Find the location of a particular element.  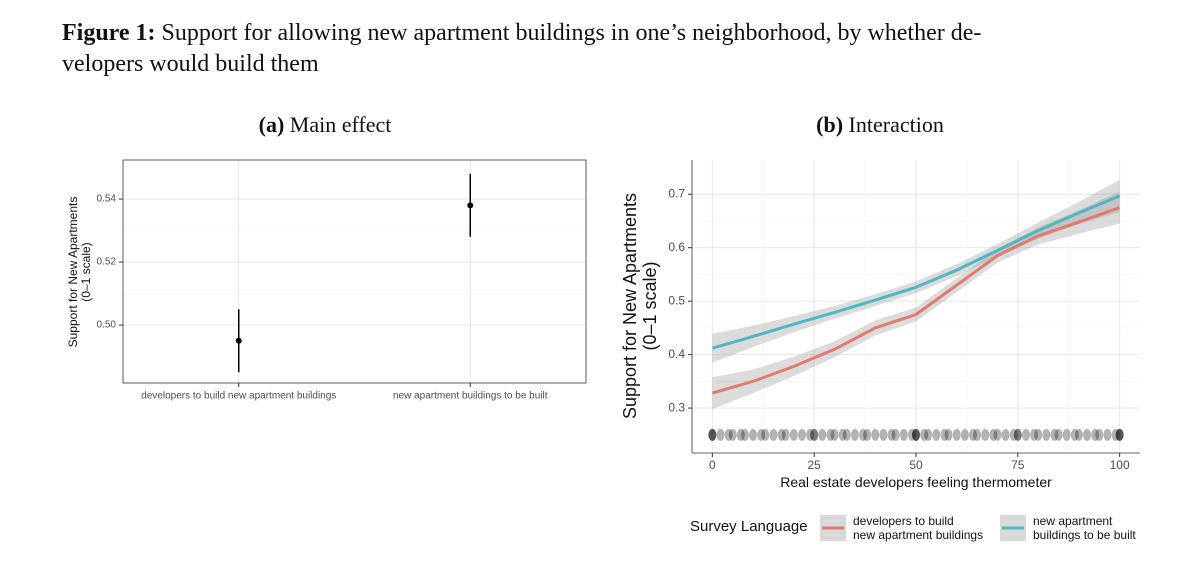

panel-title-text: Main effect is located at coordinates (340, 124).